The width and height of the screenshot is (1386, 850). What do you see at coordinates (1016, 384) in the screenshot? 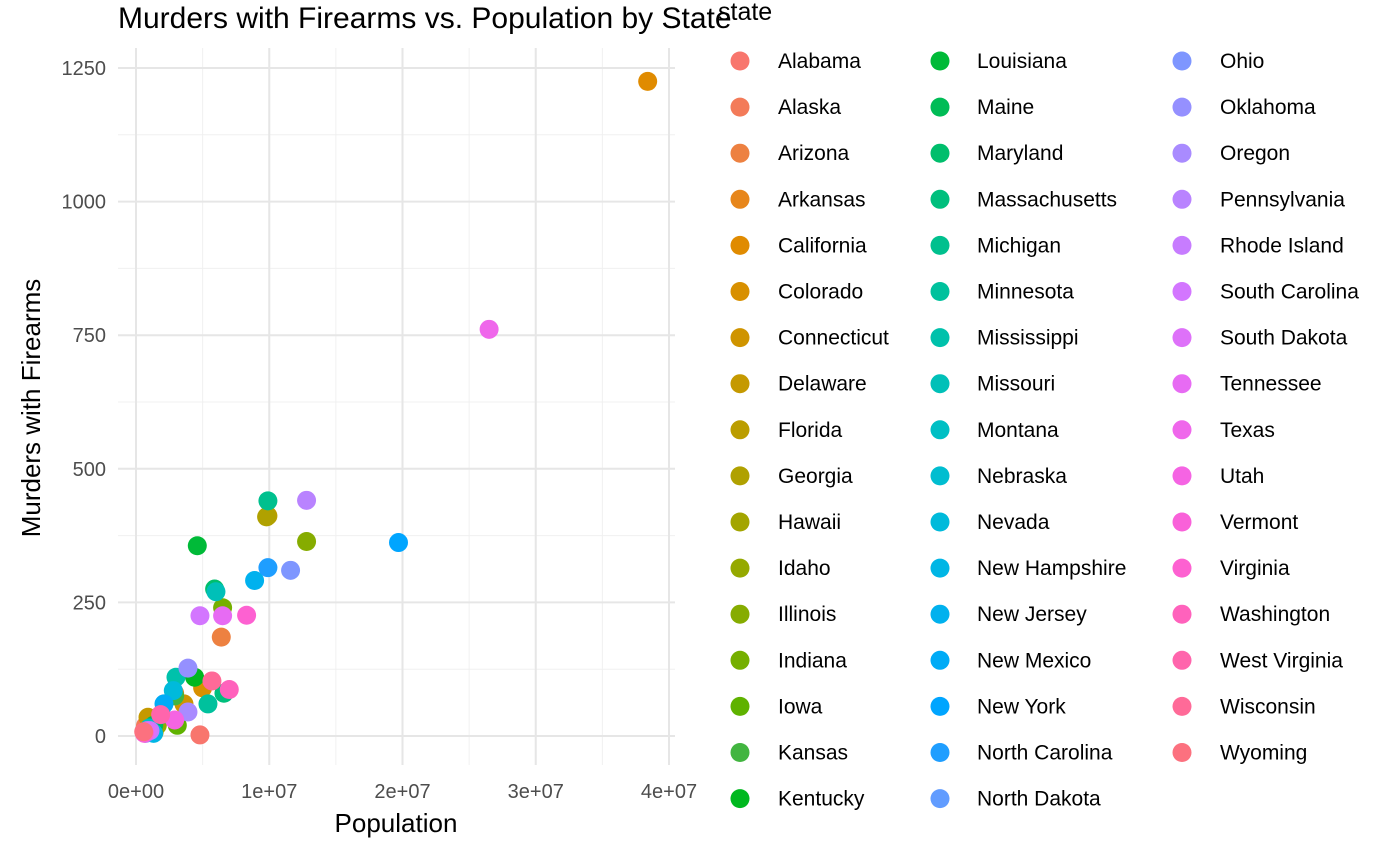
I see `legend-label: Missouri` at bounding box center [1016, 384].